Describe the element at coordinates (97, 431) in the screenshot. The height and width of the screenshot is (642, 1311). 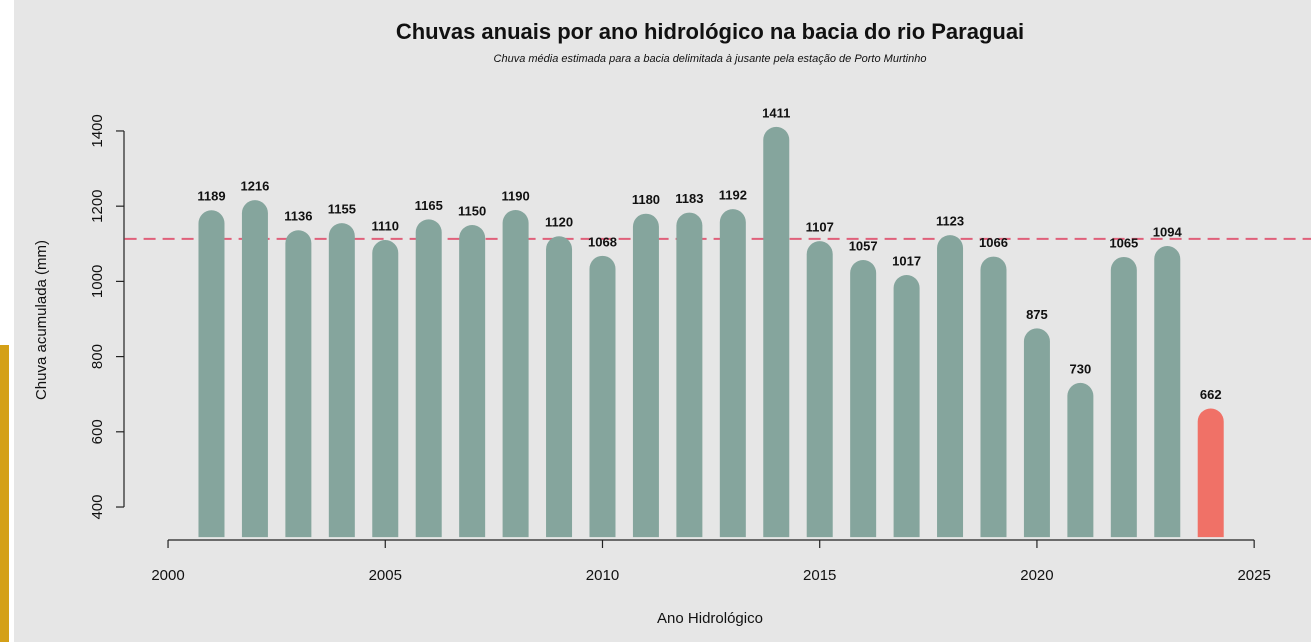
I see `y-tick-label: 600` at that location.